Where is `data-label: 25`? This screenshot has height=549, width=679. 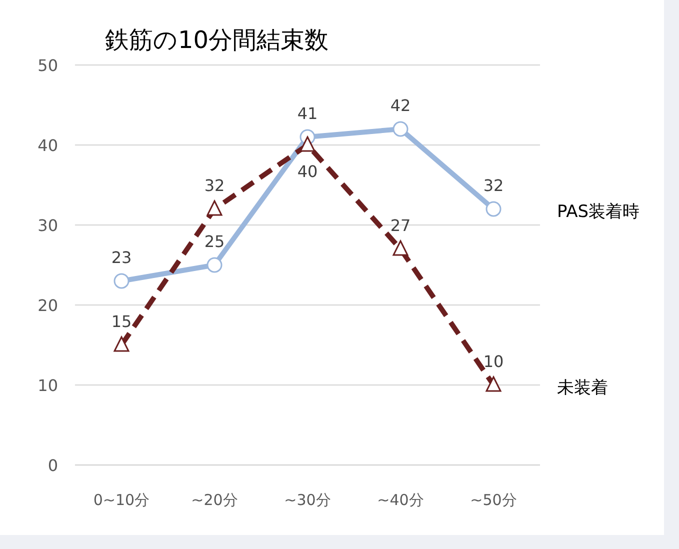 data-label: 25 is located at coordinates (214, 241).